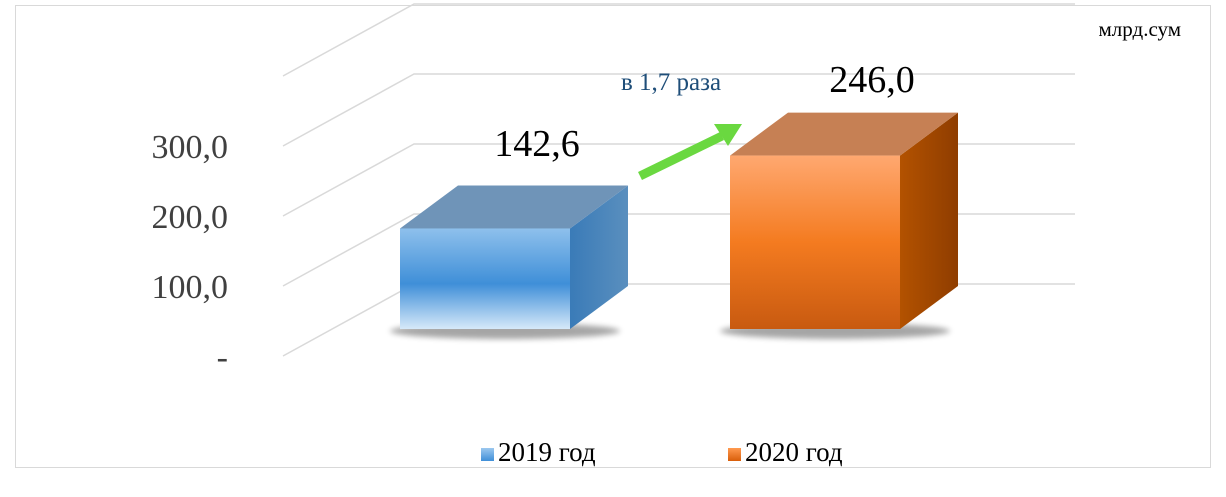 This screenshot has height=497, width=1226. What do you see at coordinates (681, 156) in the screenshot?
I see `arrow-shaft` at bounding box center [681, 156].